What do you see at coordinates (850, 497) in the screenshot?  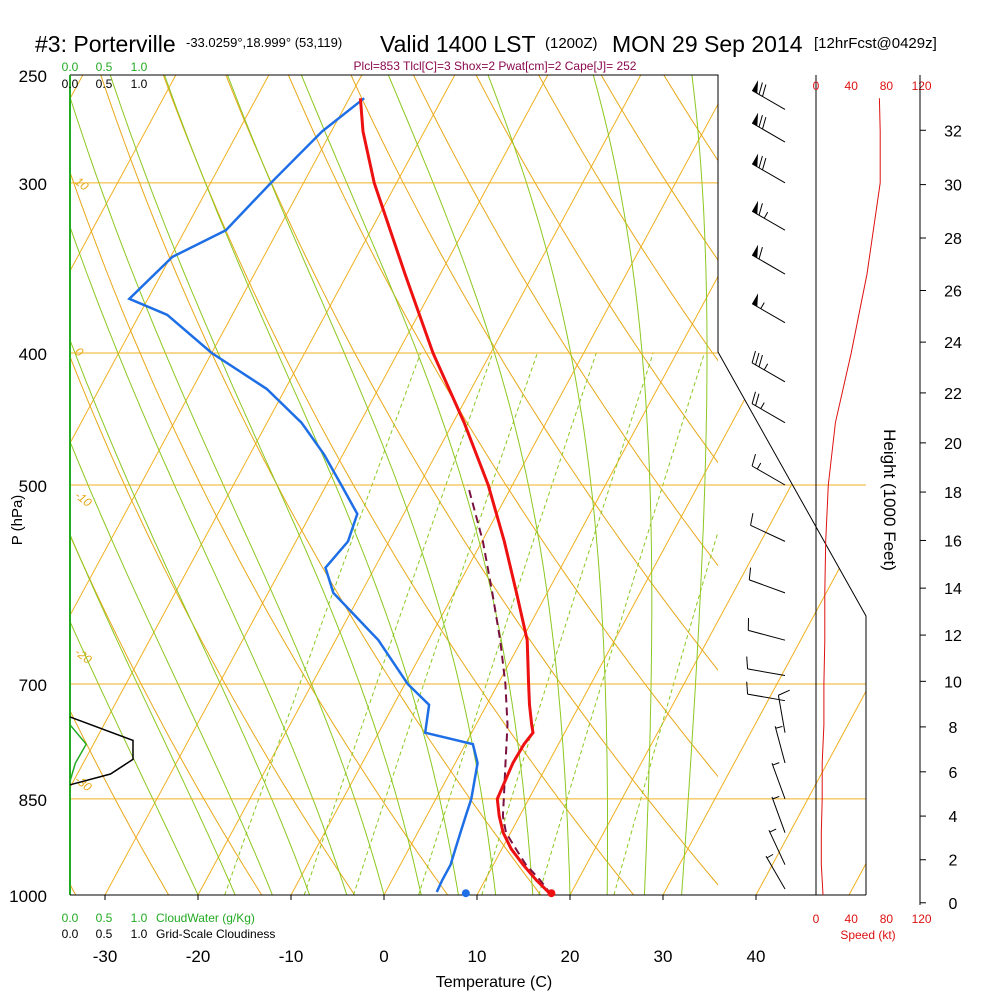 I see `wind-speed-profile` at bounding box center [850, 497].